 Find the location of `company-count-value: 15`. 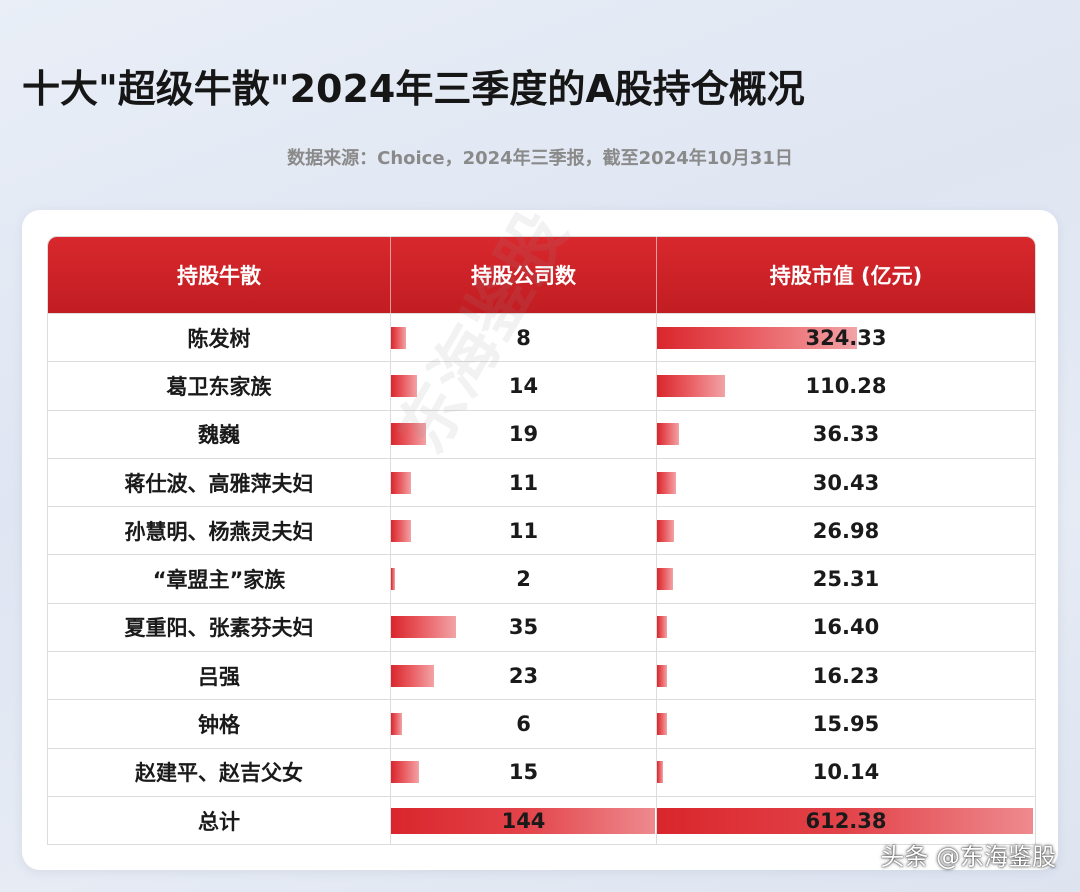

company-count-value: 15 is located at coordinates (523, 772).